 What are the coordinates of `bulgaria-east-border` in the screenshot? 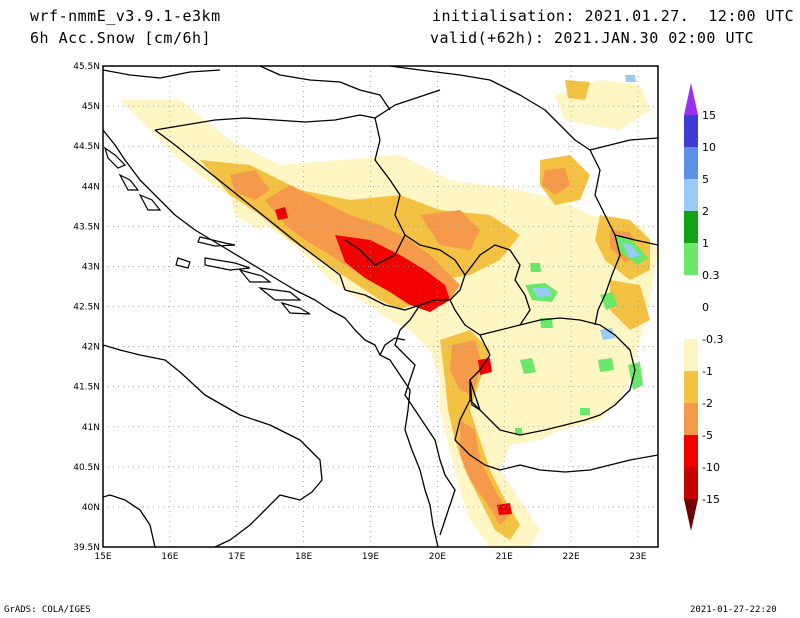 It's located at (636, 240).